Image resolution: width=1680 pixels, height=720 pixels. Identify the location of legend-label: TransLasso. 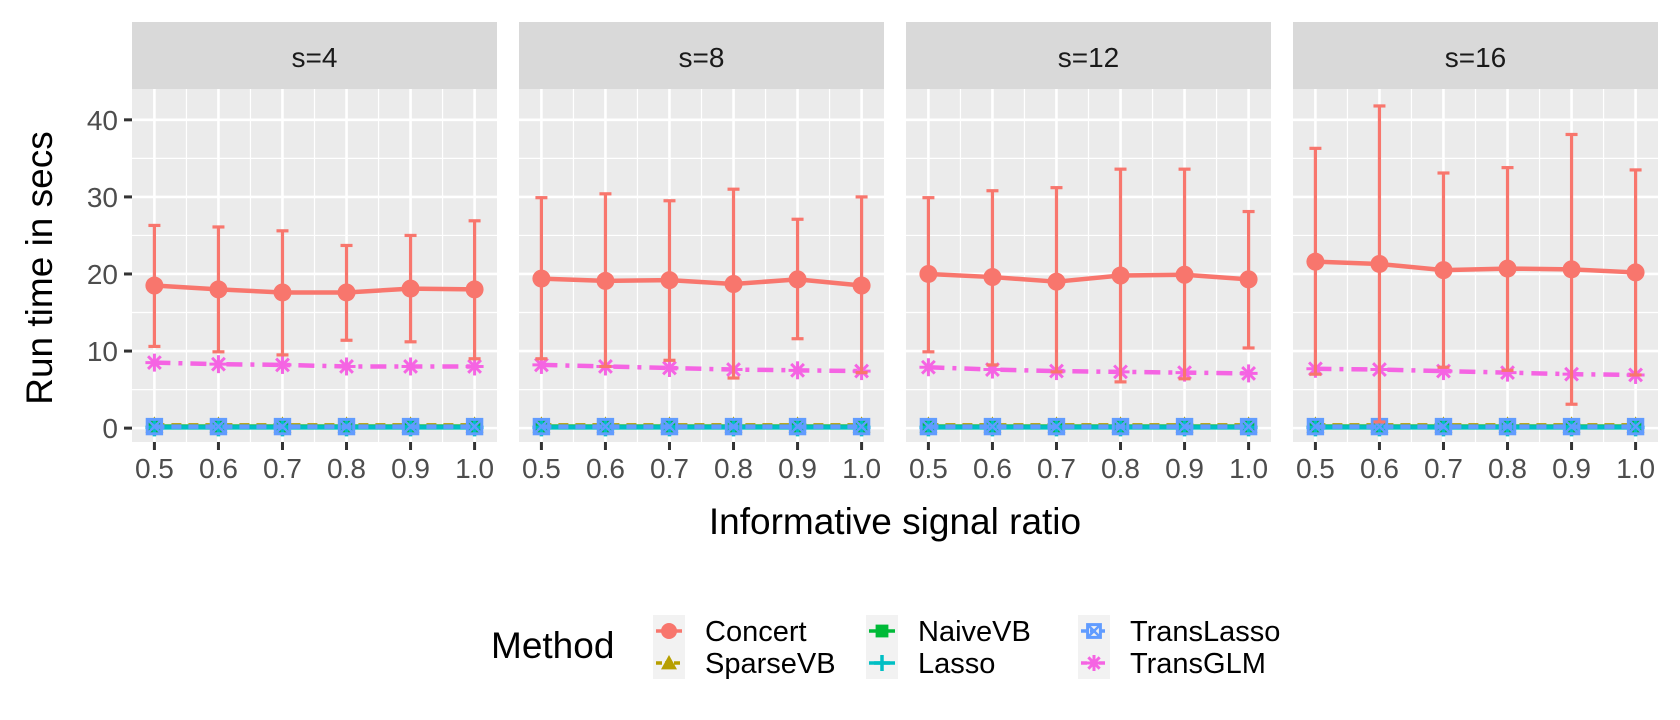
(1205, 632).